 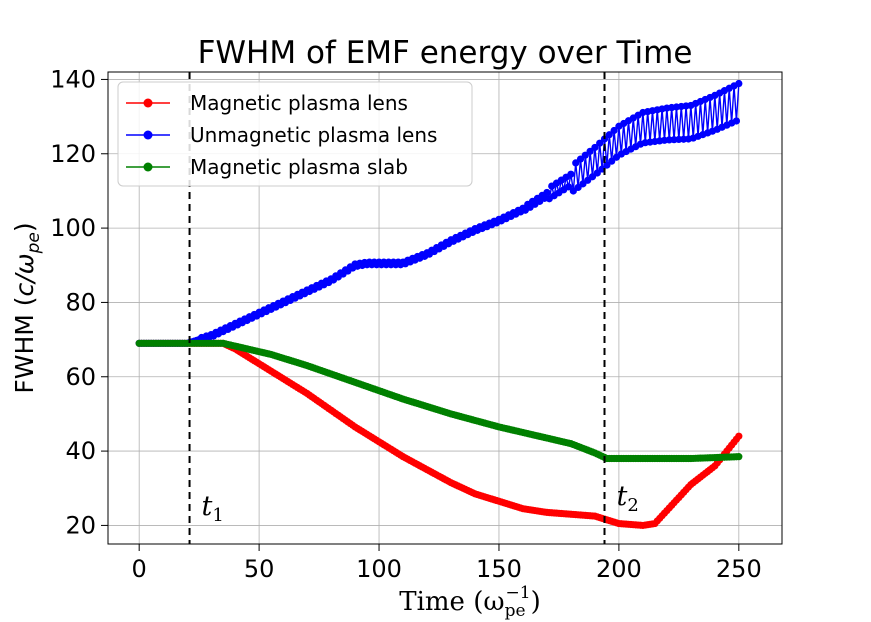 What do you see at coordinates (80, 525) in the screenshot?
I see `y-tick-label-0: 20` at bounding box center [80, 525].